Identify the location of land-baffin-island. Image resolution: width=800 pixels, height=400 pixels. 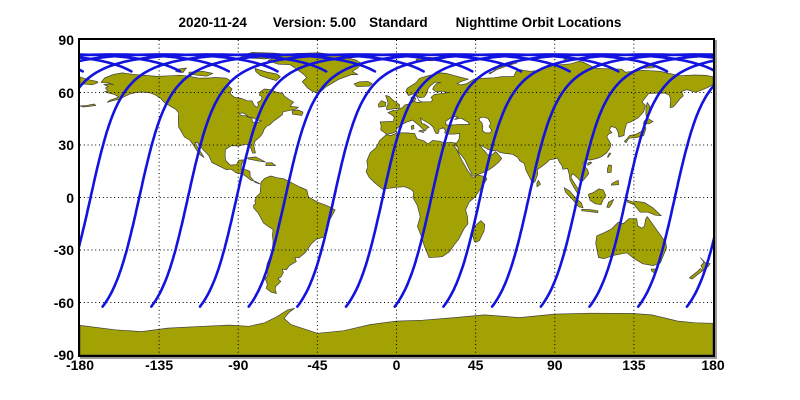
(267, 74).